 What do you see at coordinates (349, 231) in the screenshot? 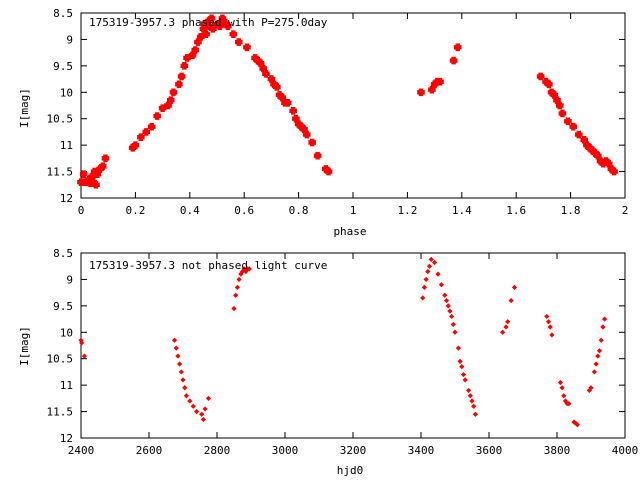
I see `x-axis-label: phase` at bounding box center [349, 231].